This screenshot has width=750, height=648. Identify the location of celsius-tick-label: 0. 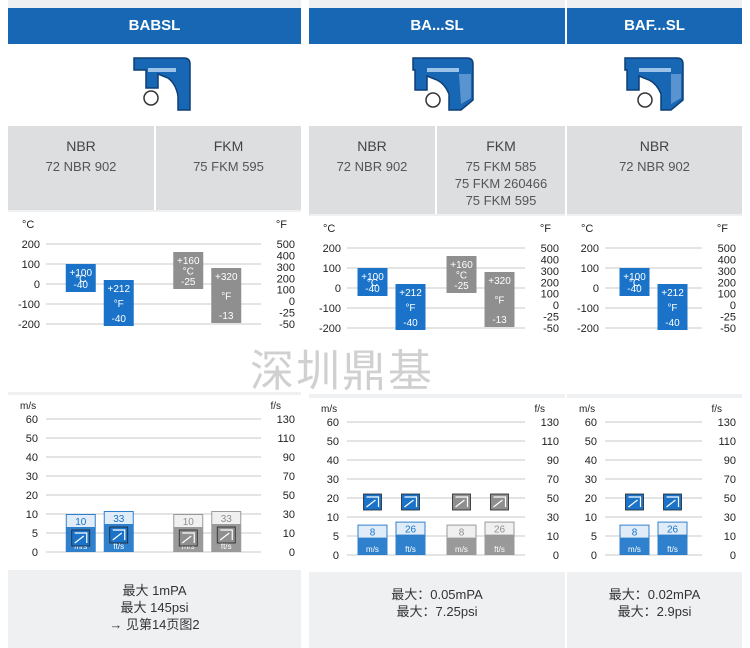
(37, 285).